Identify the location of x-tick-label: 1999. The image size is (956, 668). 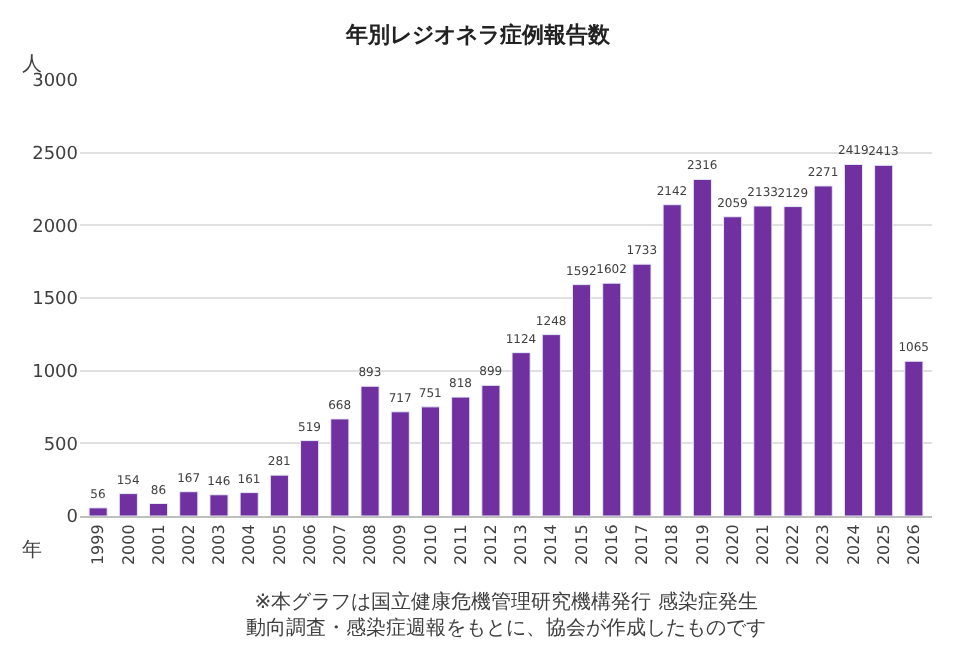
(98, 545).